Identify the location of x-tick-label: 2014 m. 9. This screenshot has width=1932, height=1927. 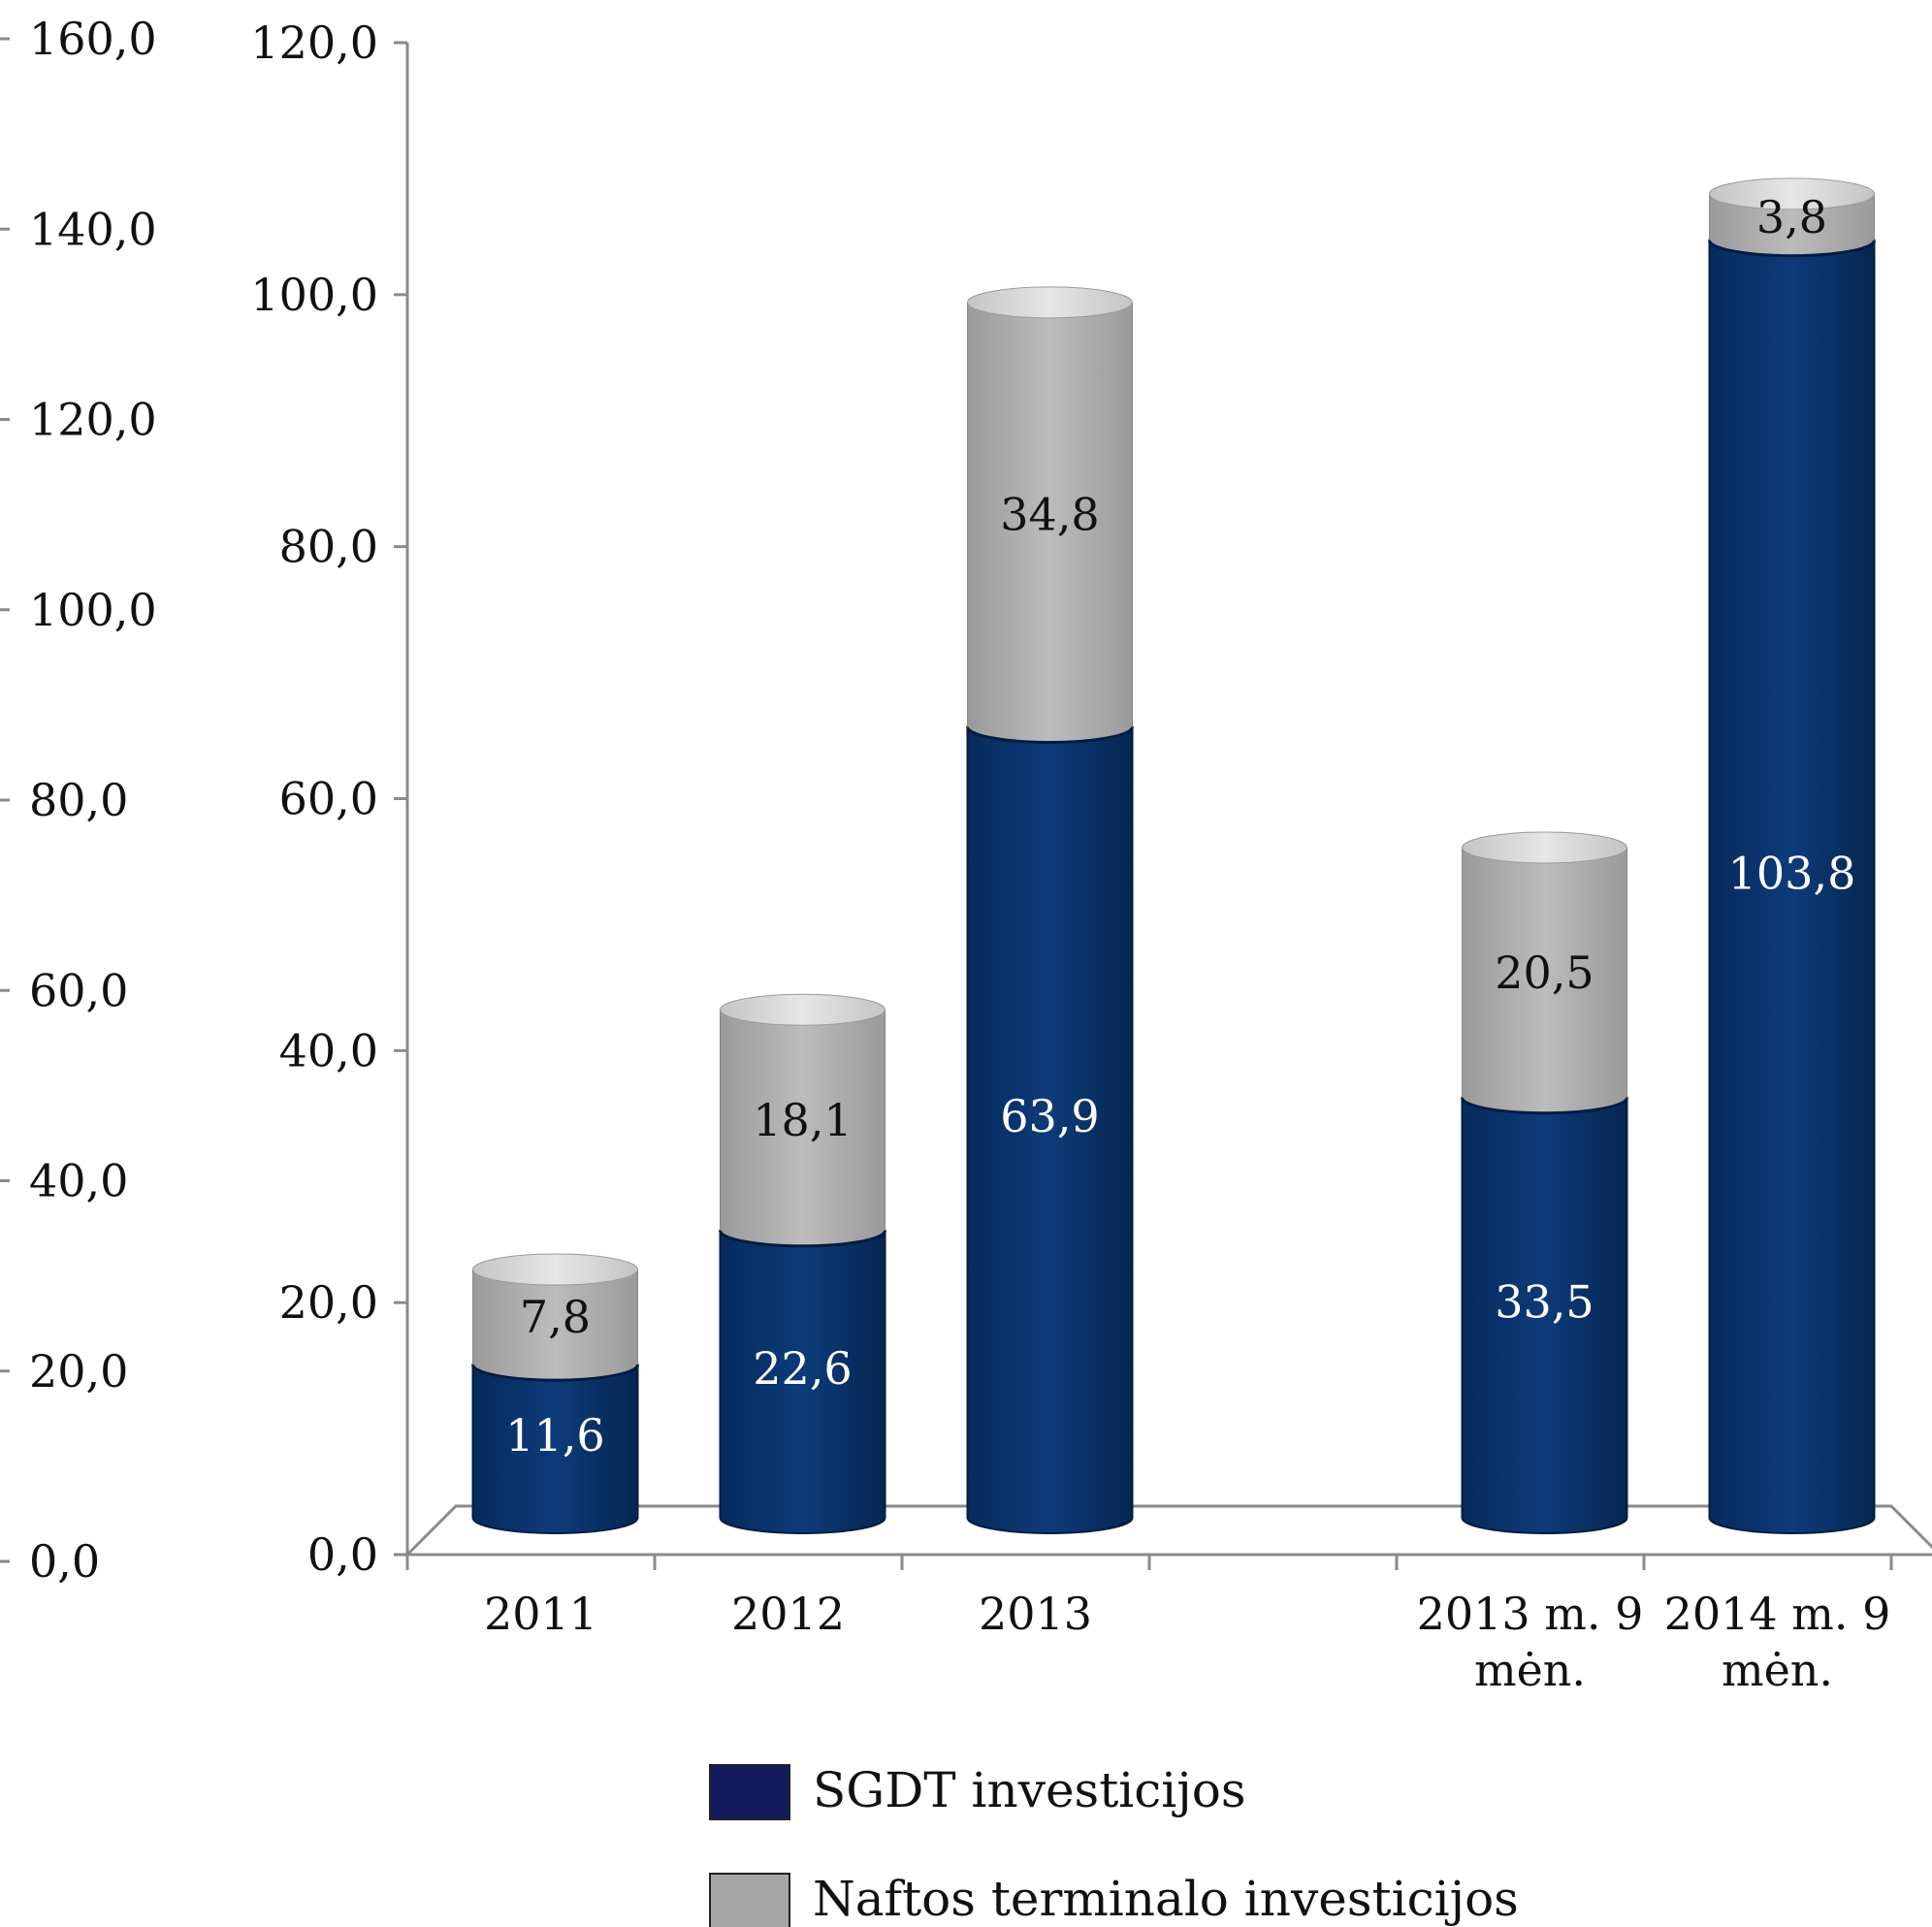
(1777, 1614).